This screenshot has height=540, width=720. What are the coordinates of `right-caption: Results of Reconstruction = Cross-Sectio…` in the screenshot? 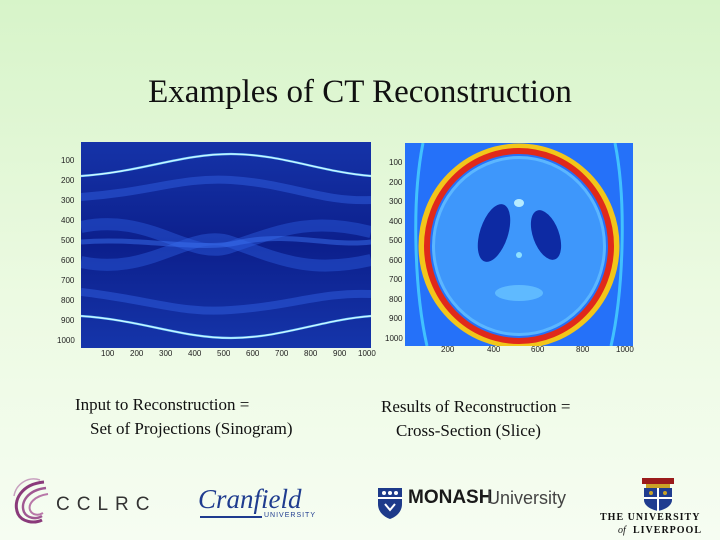 It's located at (475, 419).